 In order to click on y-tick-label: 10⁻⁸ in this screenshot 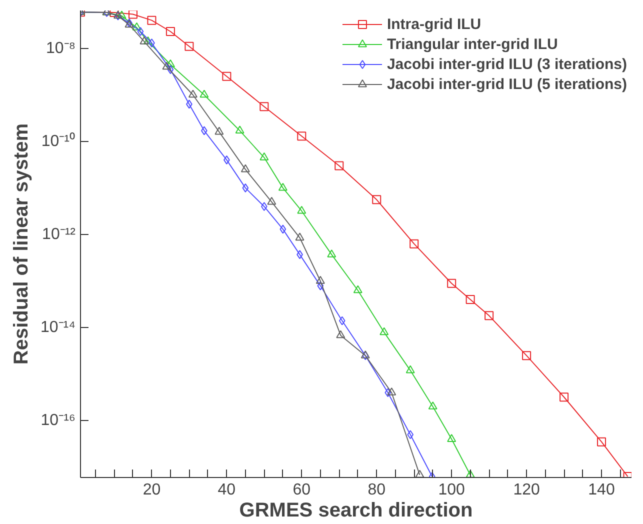, I will do `click(61, 48)`.